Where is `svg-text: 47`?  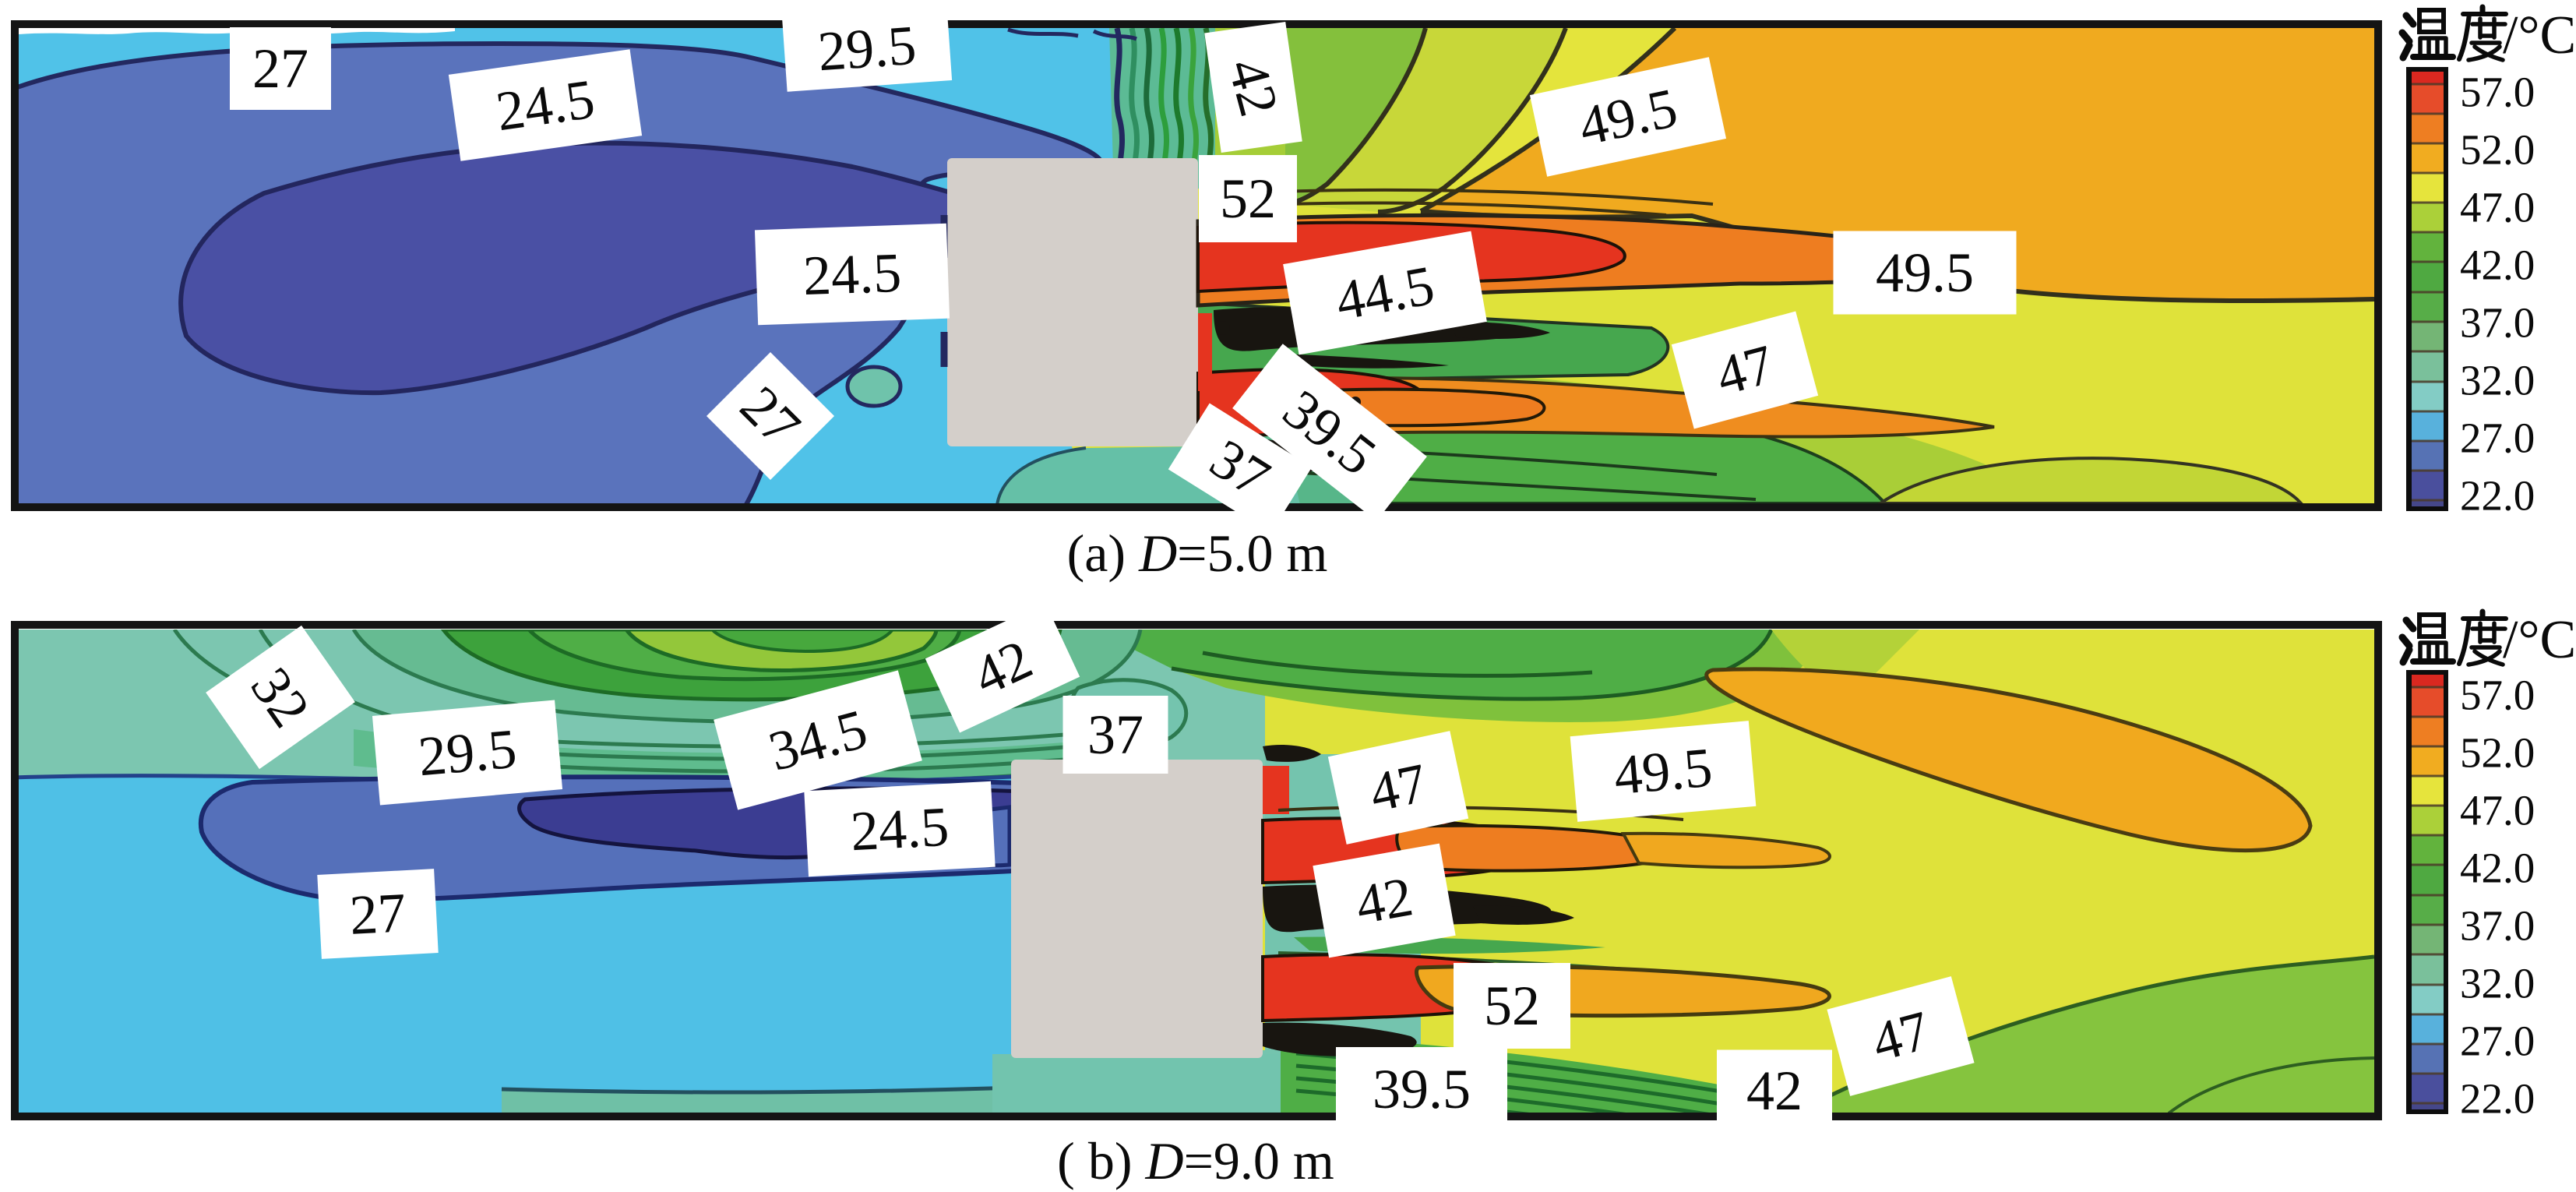 svg-text: 47 is located at coordinates (1398, 787).